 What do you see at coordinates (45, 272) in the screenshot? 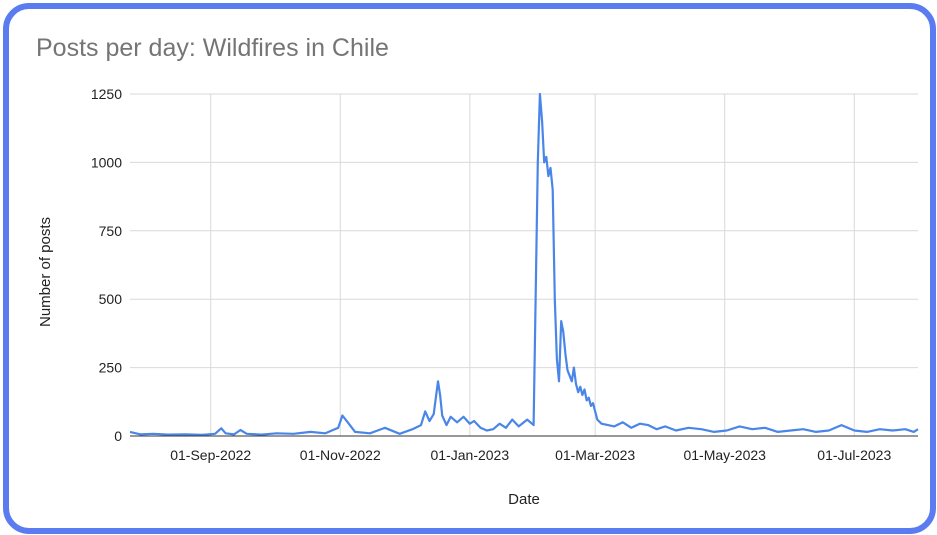
I see `y-axis-label: Number of posts` at bounding box center [45, 272].